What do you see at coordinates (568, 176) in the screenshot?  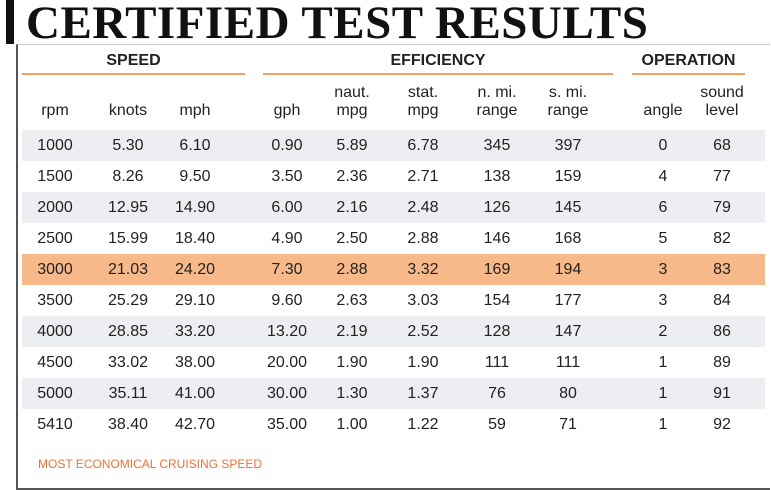 I see `table-cell: 159` at bounding box center [568, 176].